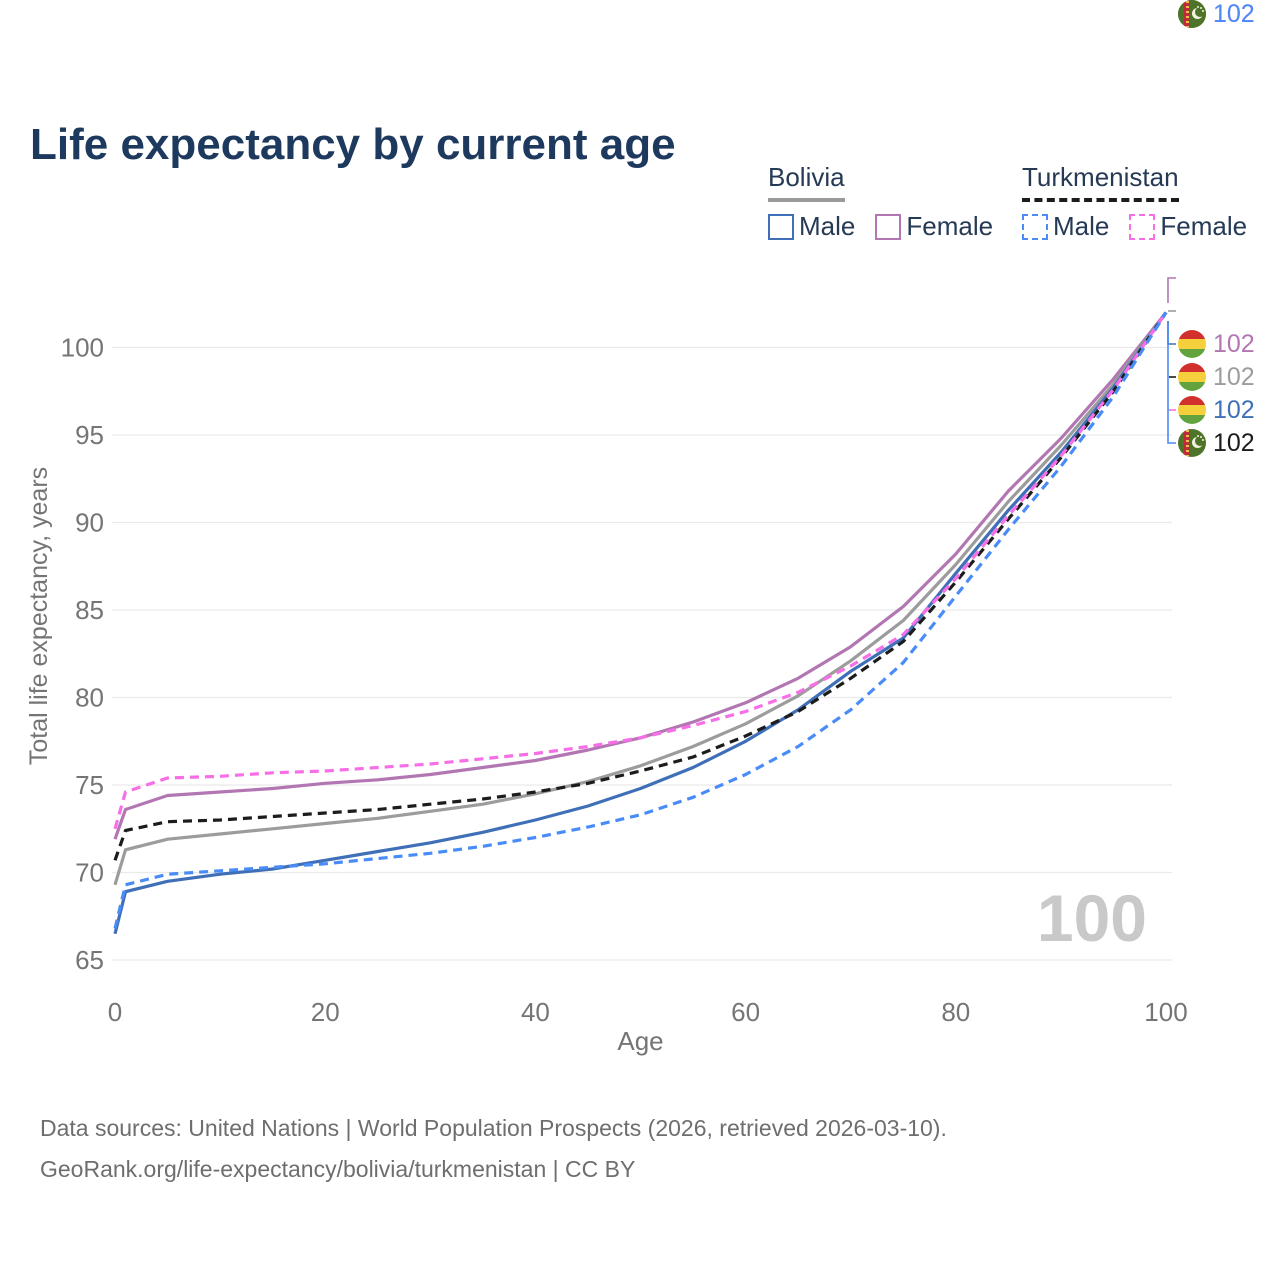 The image size is (1280, 1280). What do you see at coordinates (1035, 226) in the screenshot?
I see `turkmenistan-male-swatch-icon` at bounding box center [1035, 226].